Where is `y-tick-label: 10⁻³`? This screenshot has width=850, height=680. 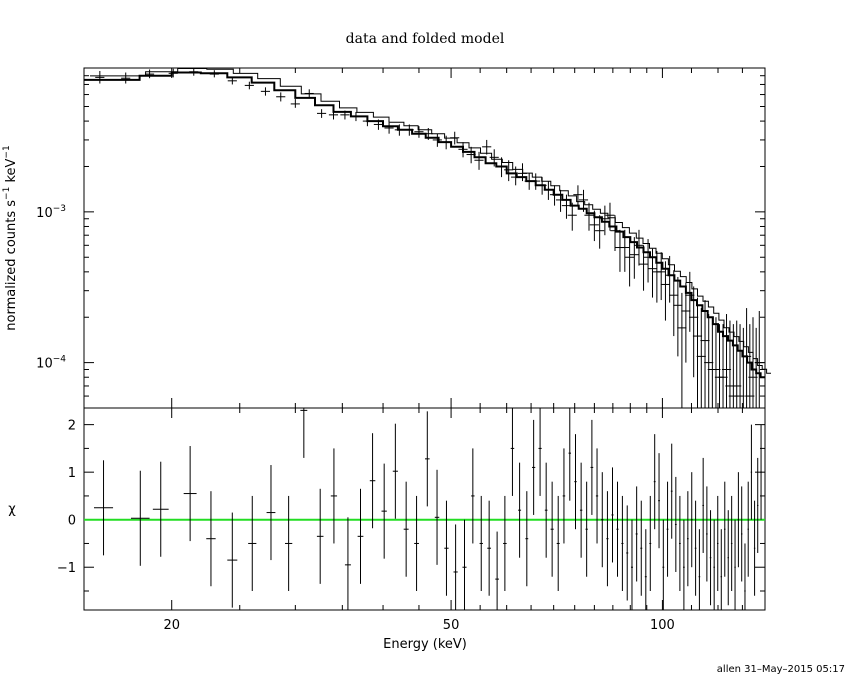 y-tick-label: 10⁻³ is located at coordinates (51, 212).